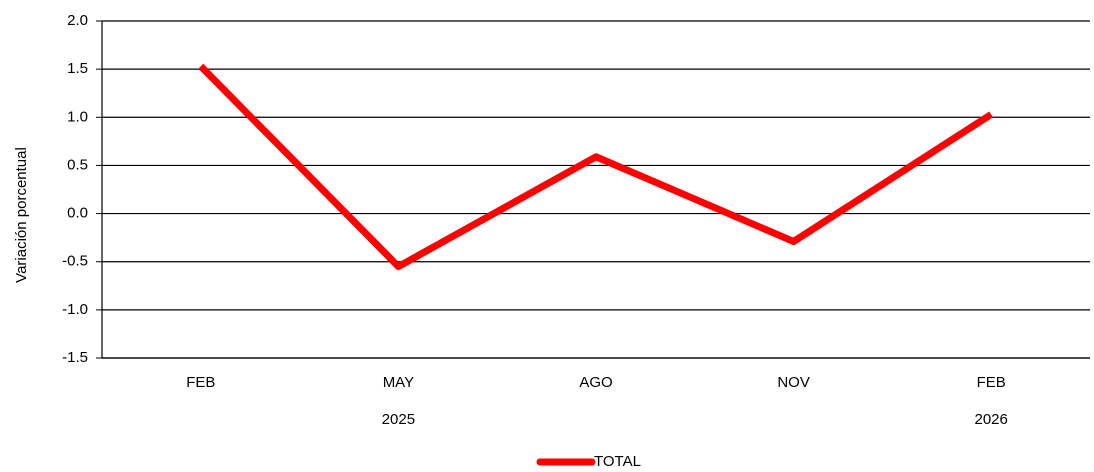  What do you see at coordinates (77, 116) in the screenshot?
I see `y-tick-label: 1.0` at bounding box center [77, 116].